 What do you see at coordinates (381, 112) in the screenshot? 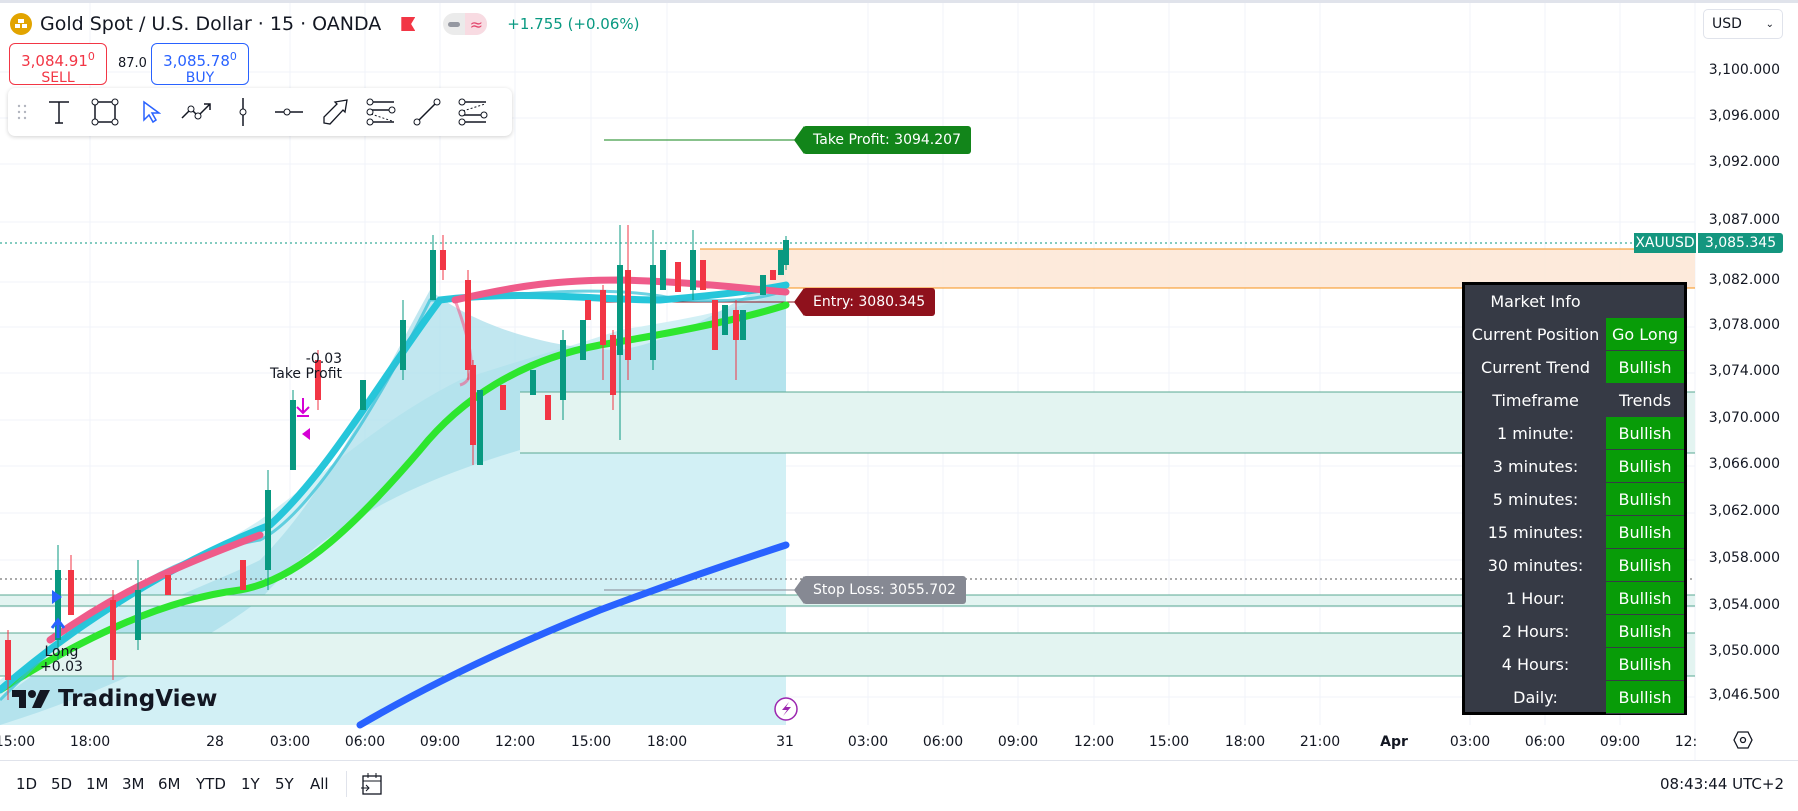
I see `fib-retracement-tool-icon` at bounding box center [381, 112].